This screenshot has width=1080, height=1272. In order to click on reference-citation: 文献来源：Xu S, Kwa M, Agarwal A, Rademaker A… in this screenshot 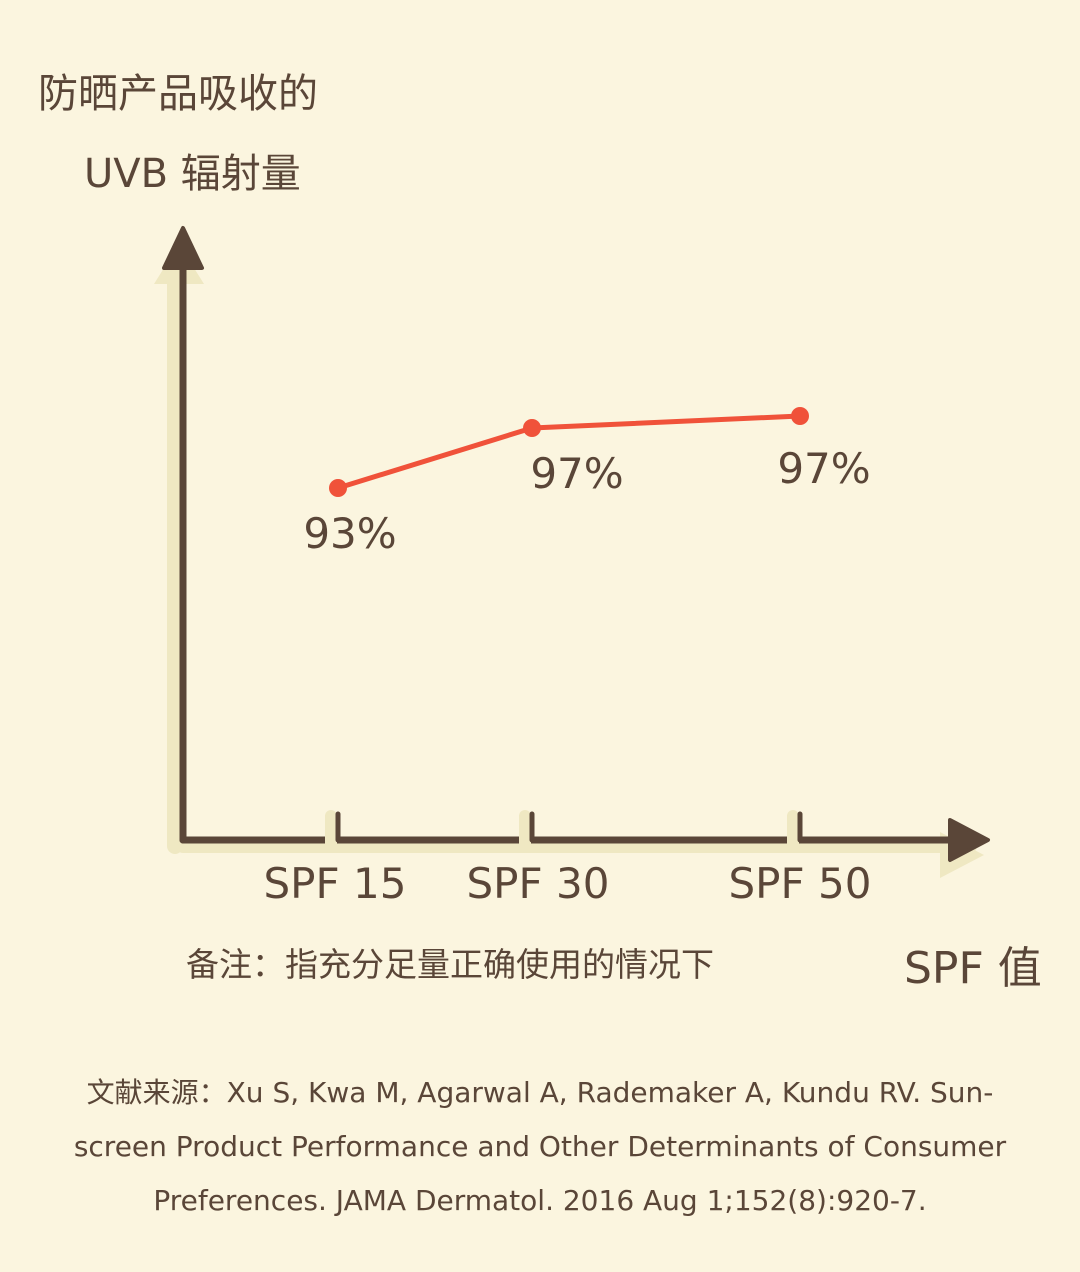, I will do `click(540, 1146)`.